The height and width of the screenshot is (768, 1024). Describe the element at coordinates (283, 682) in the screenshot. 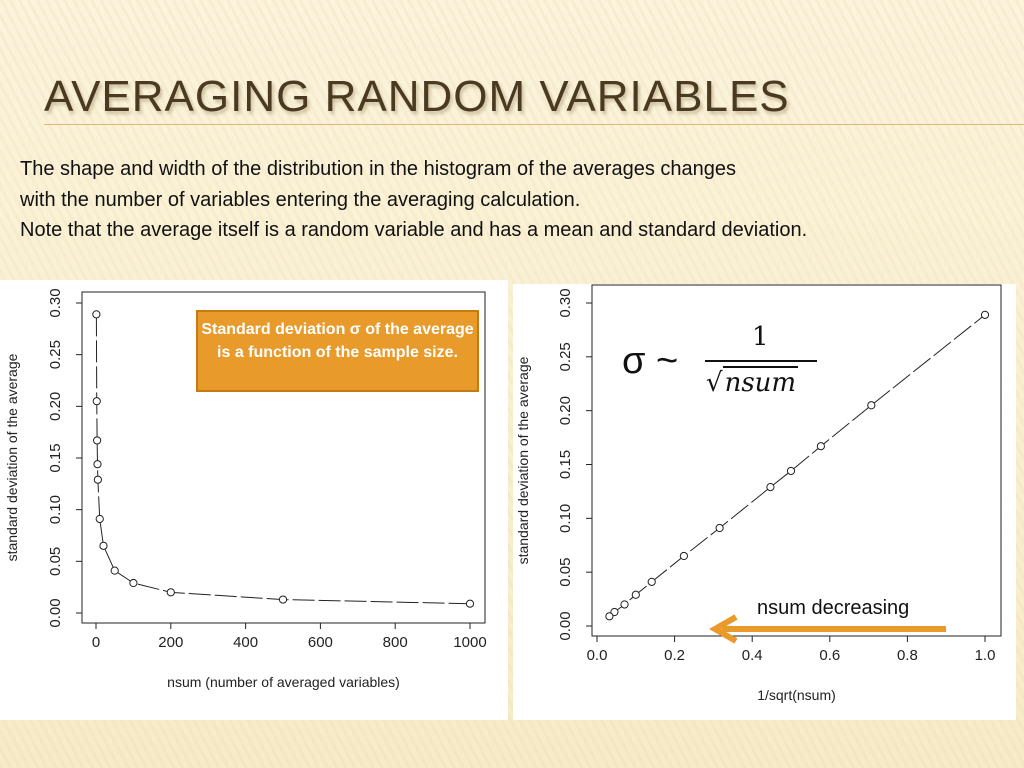

I see `left-x-axis-label: nsum (number of averaged variables)` at that location.